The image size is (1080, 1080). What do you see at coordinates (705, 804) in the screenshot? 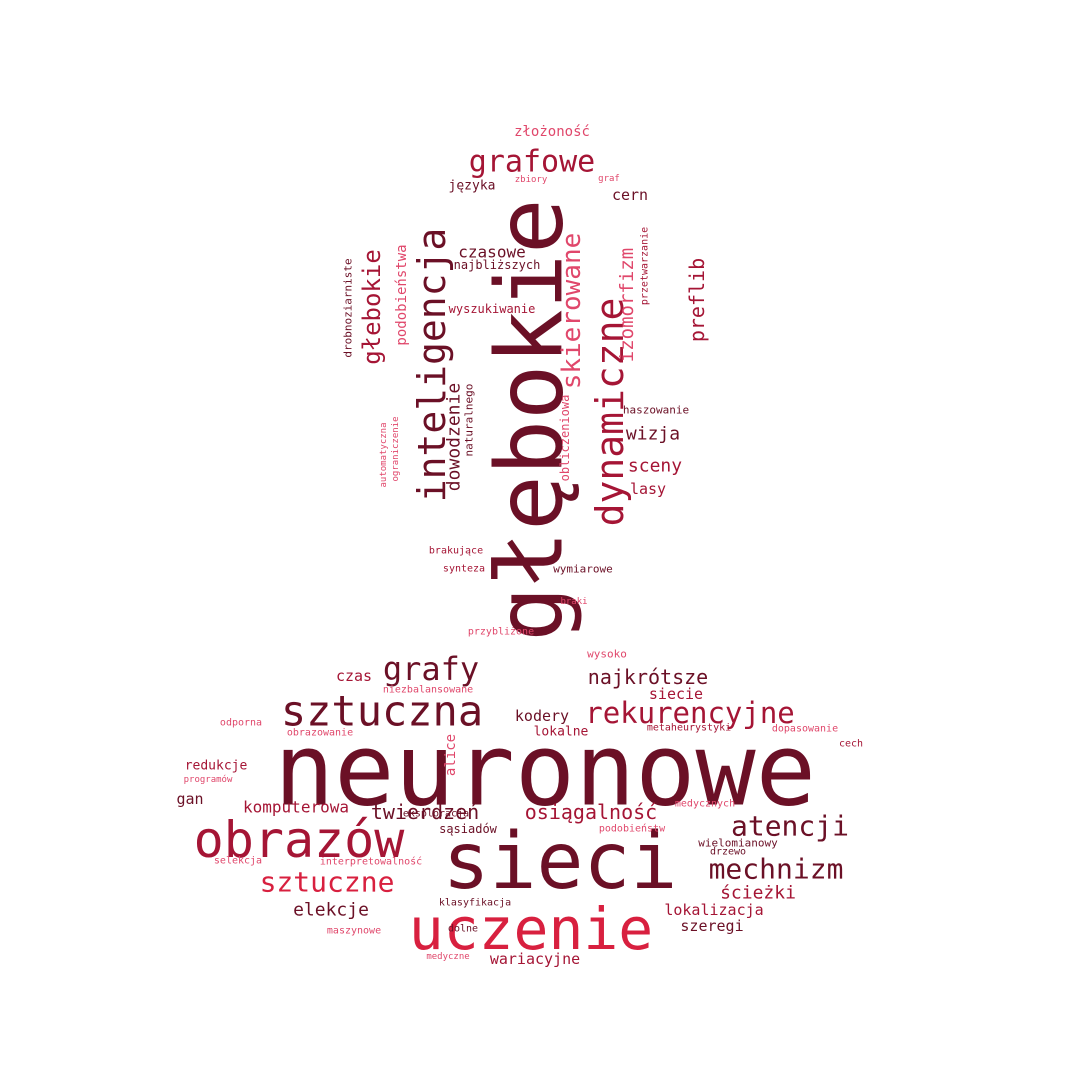
I see `word-cloud-word: medycznych` at bounding box center [705, 804].